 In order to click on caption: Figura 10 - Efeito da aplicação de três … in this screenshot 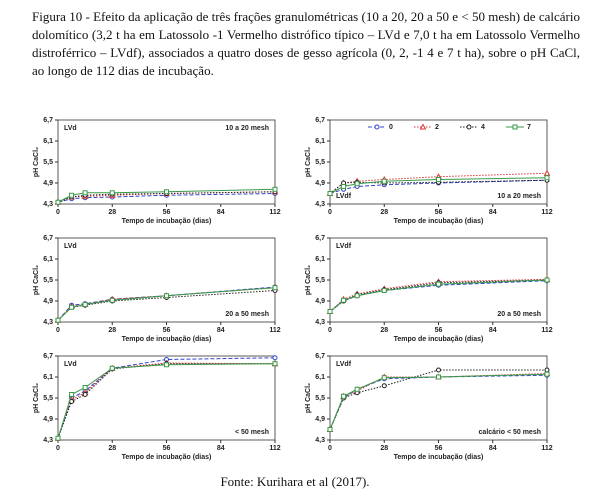, I will do `click(306, 43)`.